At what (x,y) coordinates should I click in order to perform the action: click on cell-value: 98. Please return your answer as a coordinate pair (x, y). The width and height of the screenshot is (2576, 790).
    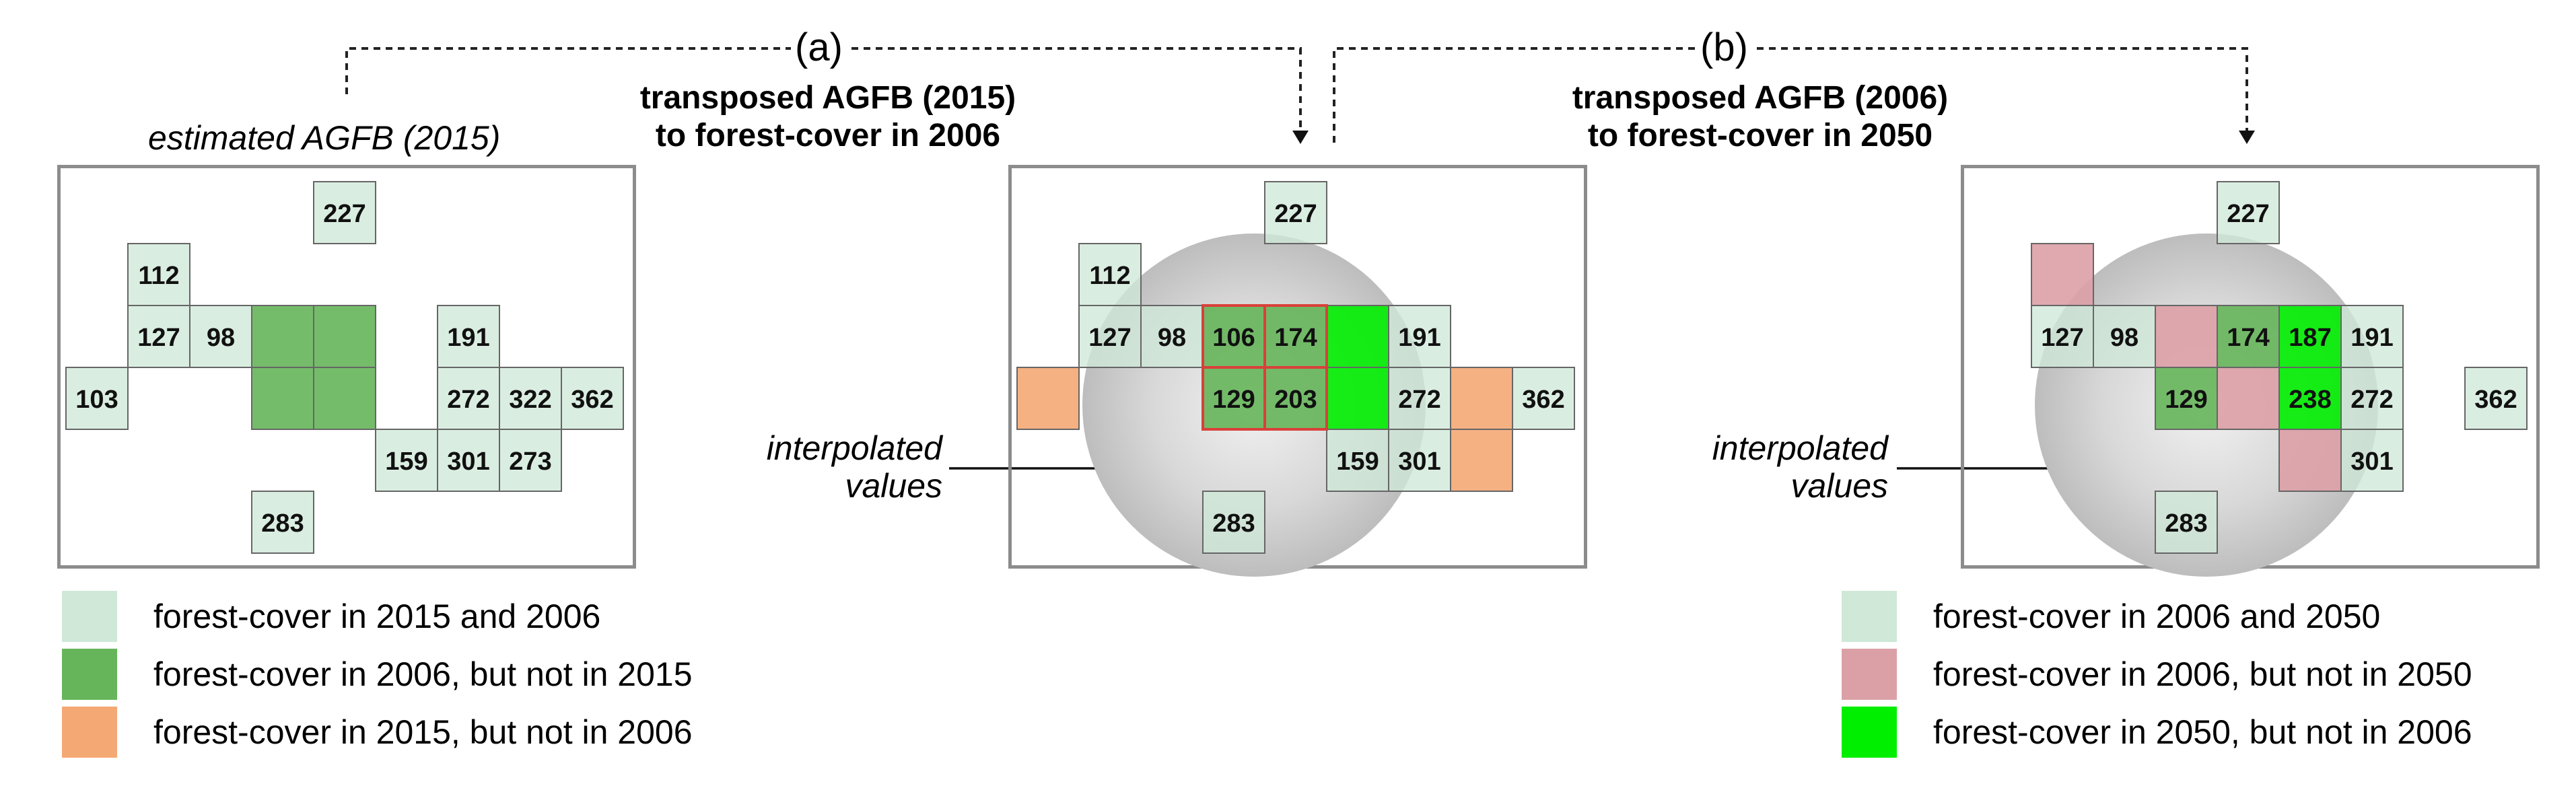
    Looking at the image, I should click on (1172, 338).